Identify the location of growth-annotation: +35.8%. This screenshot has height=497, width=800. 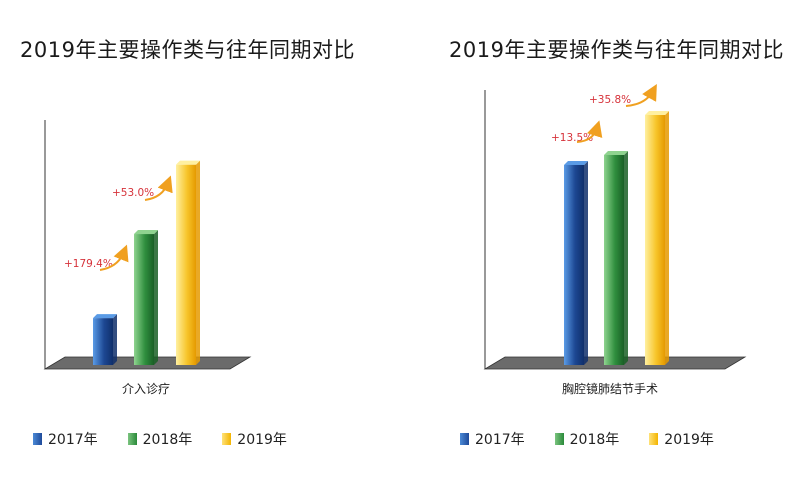
(610, 100).